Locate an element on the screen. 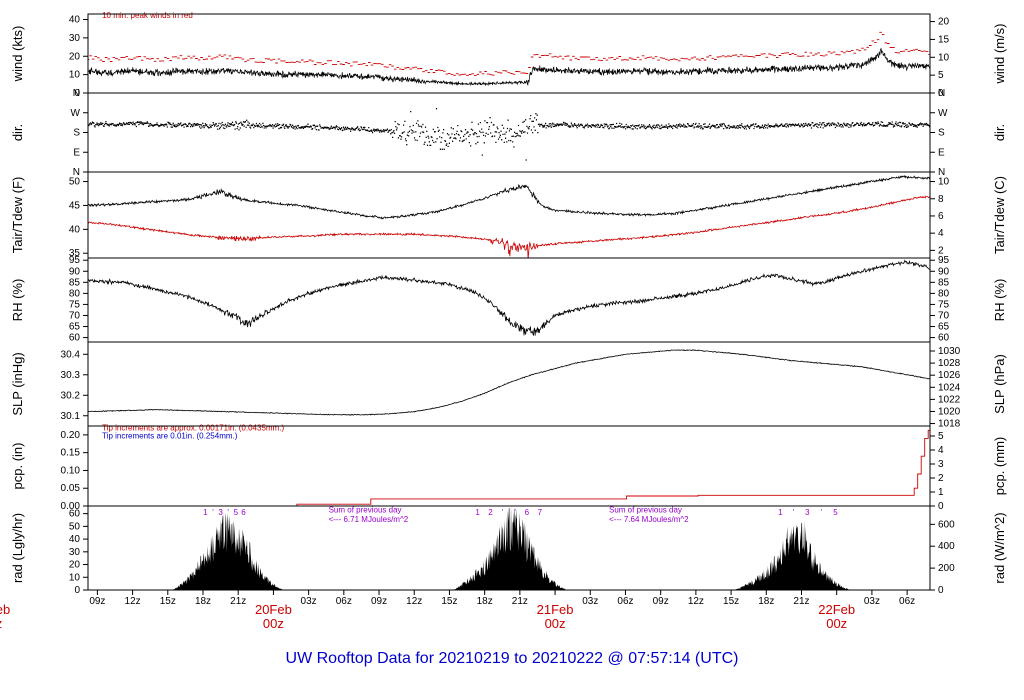 The height and width of the screenshot is (700, 1024). y-tick-label: 1018 is located at coordinates (949, 424).